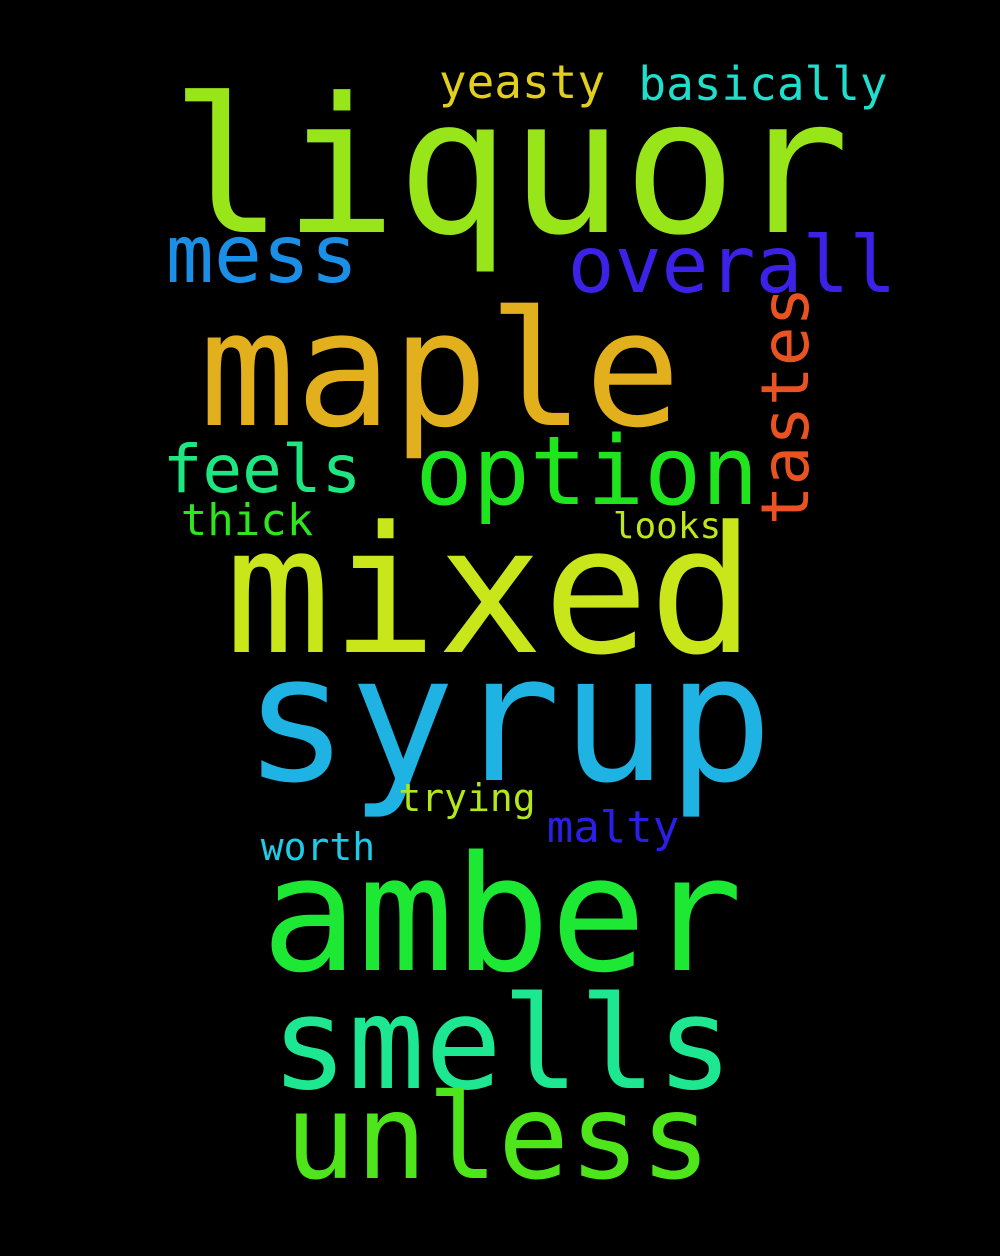 Image resolution: width=1000 pixels, height=1256 pixels. What do you see at coordinates (262, 254) in the screenshot?
I see `word-mess: mess` at bounding box center [262, 254].